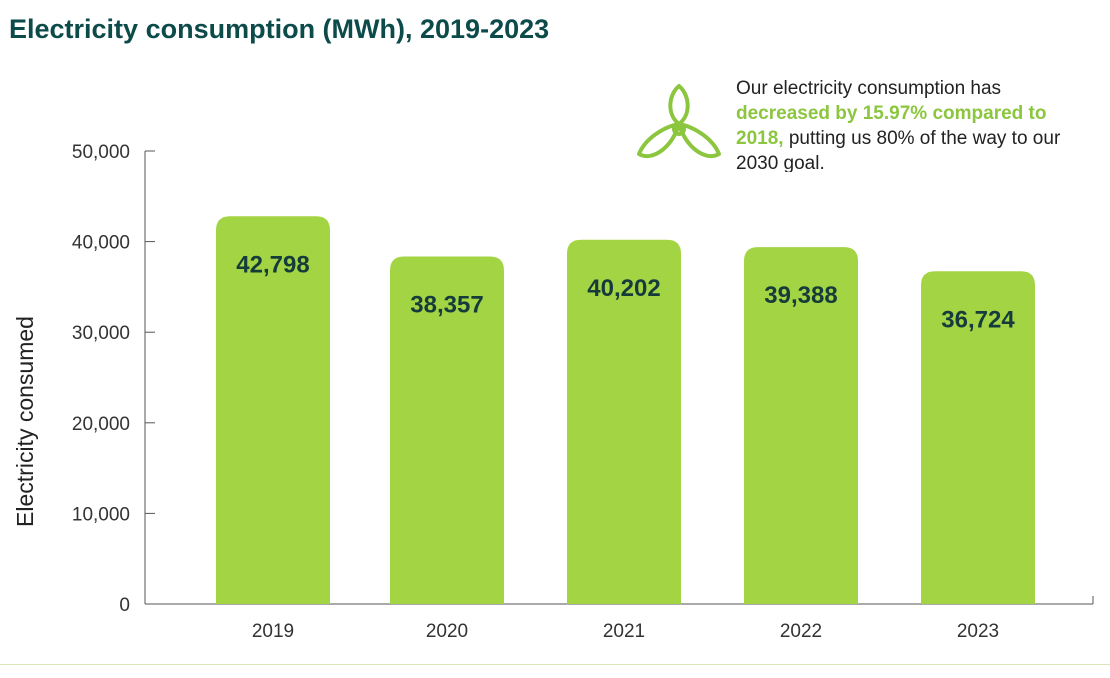 This screenshot has width=1110, height=678. Describe the element at coordinates (101, 152) in the screenshot. I see `y-tick-label: 50,000` at that location.